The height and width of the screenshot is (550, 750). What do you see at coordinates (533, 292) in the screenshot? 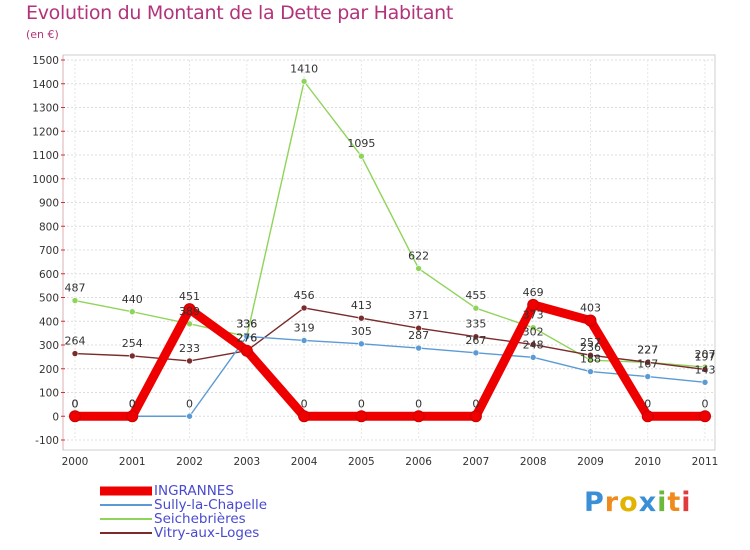
I see `data-label: 469` at bounding box center [533, 292].